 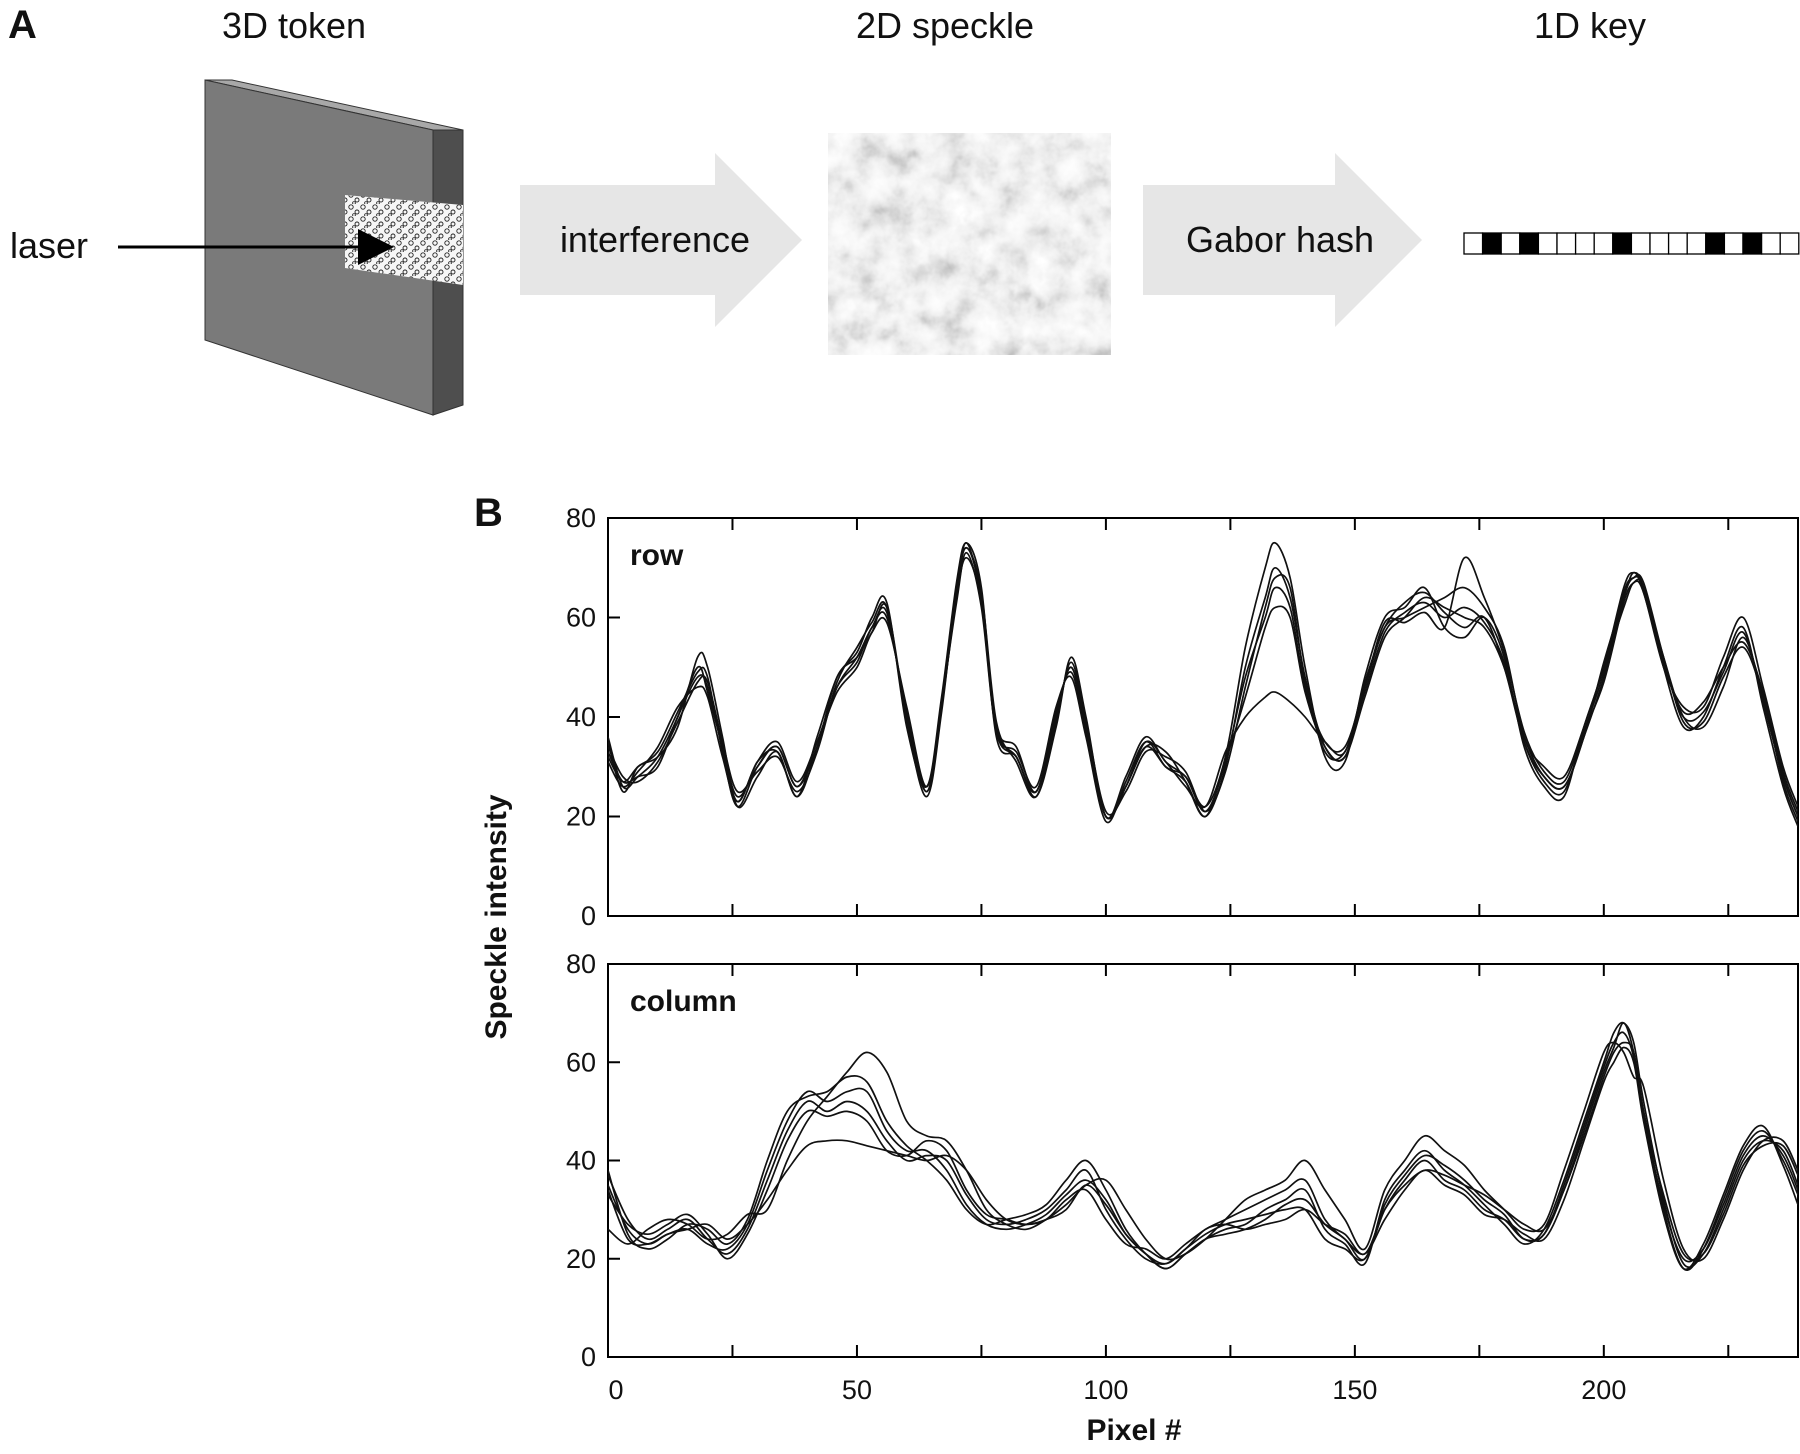 What do you see at coordinates (1590, 25) in the screenshot?
I see `stage-label-1d-key: 1D key` at bounding box center [1590, 25].